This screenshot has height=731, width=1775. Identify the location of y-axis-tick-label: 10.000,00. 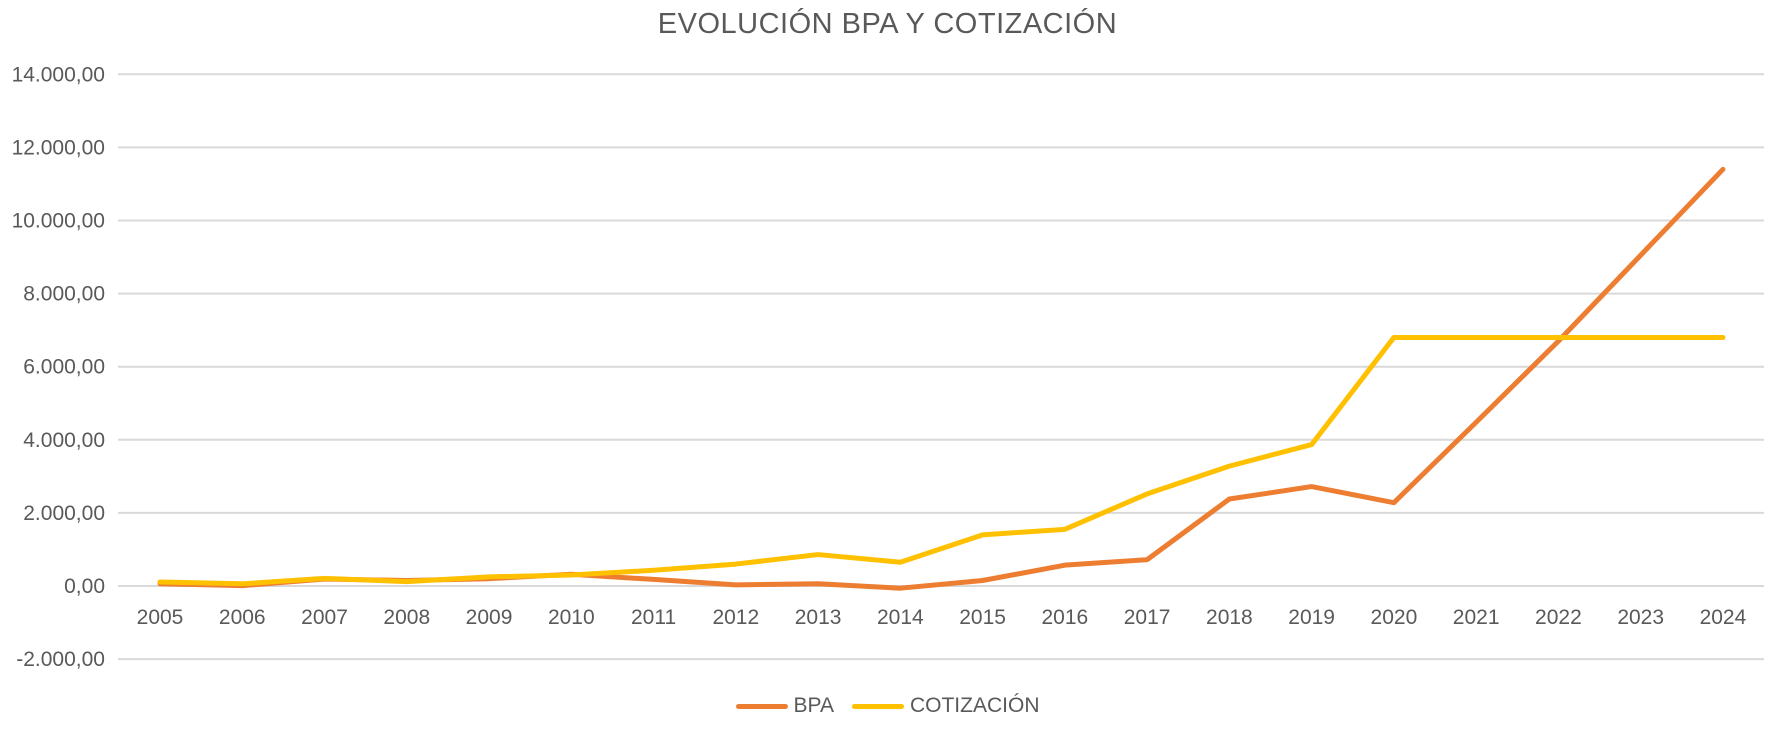
(58, 221).